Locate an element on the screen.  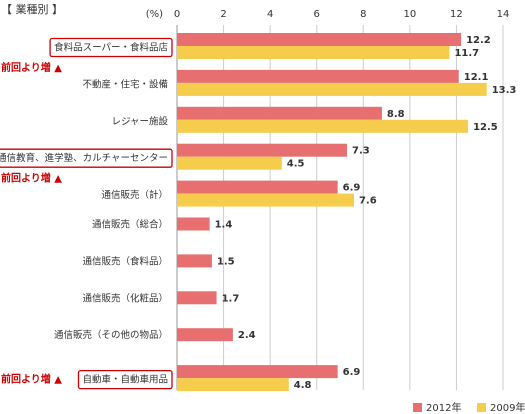
category-label: 通信教育、進学塾、カルチャーセンター is located at coordinates (84, 158).